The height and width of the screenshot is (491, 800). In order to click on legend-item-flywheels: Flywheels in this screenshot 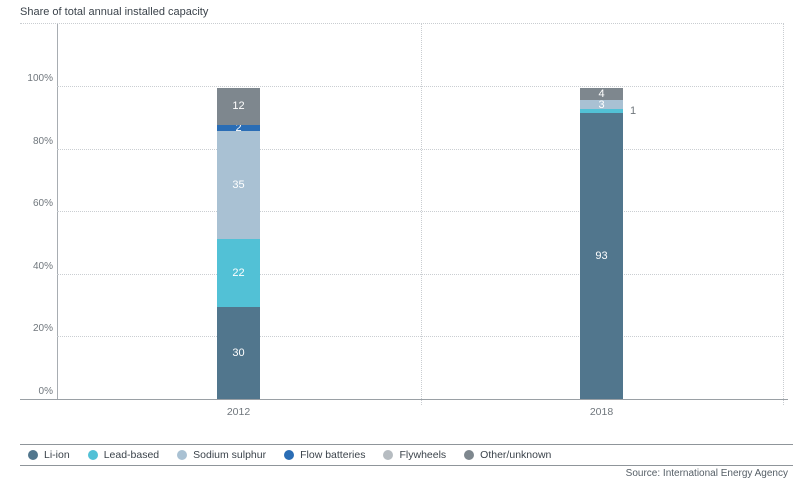, I will do `click(414, 455)`.